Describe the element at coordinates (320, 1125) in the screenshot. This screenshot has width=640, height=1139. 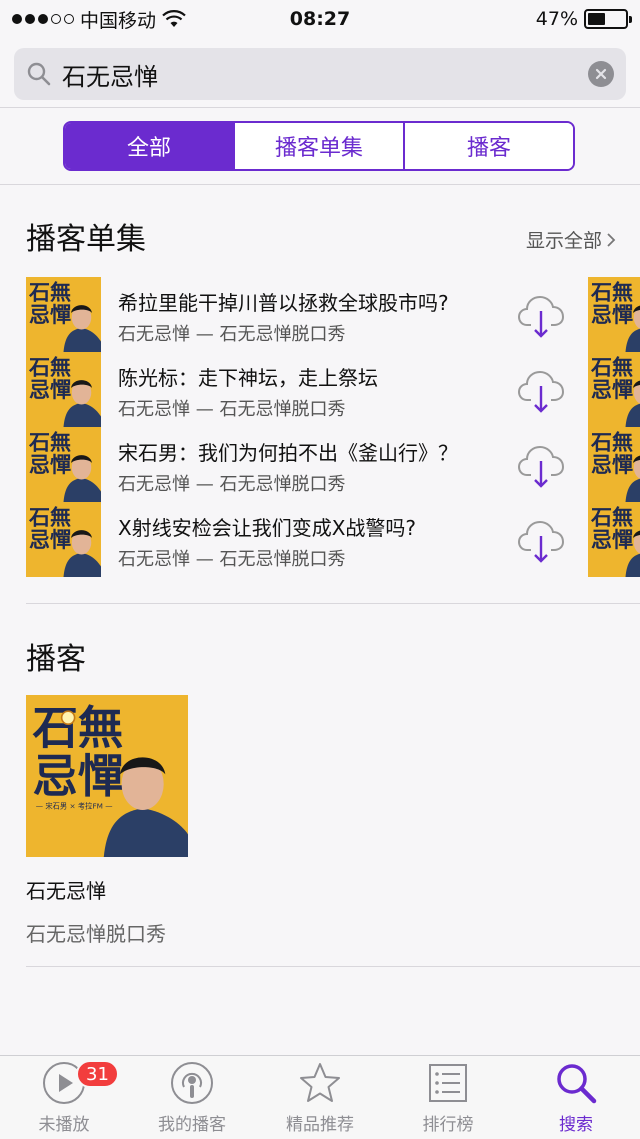
I see `tab-label: 精品推荐` at that location.